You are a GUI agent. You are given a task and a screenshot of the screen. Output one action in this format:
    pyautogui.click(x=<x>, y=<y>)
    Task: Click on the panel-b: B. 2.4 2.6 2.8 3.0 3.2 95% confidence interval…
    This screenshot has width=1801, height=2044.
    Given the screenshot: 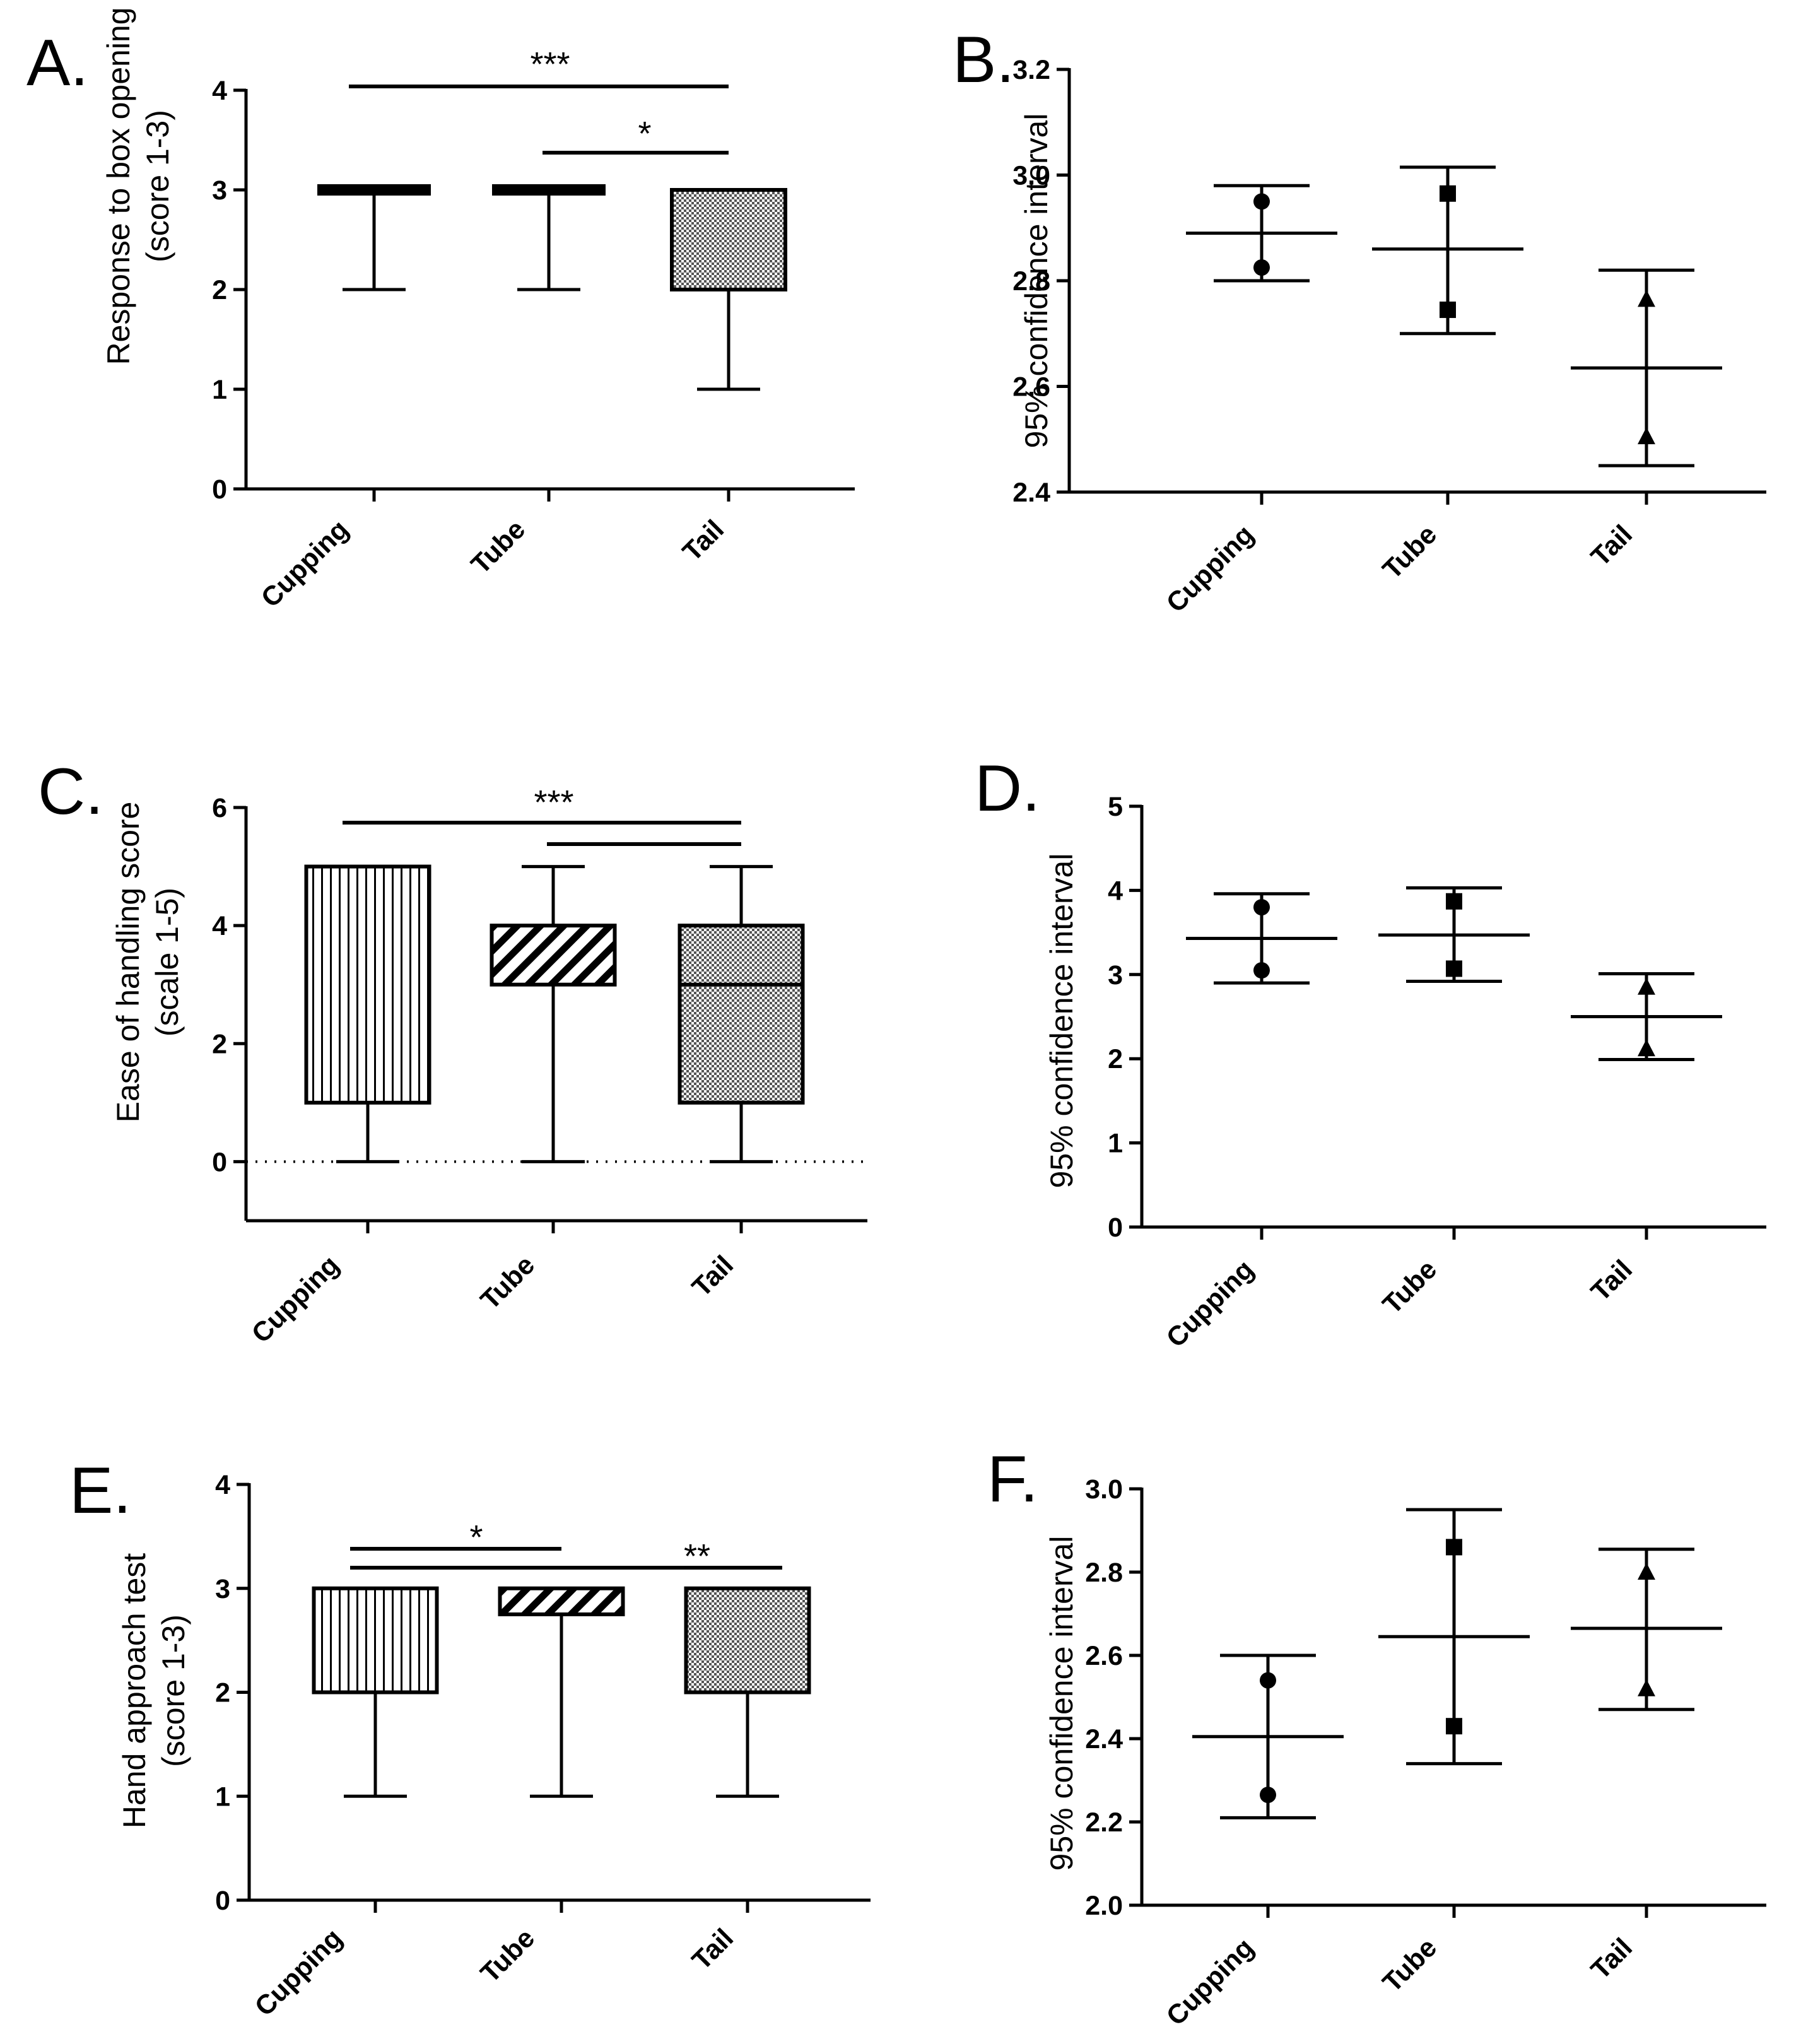 What is the action you would take?
    pyautogui.click(x=1359, y=320)
    